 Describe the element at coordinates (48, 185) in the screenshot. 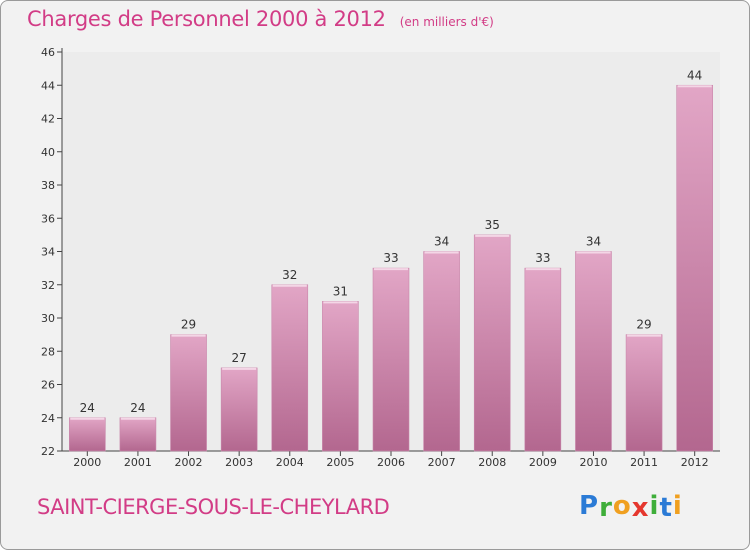

I see `y-tick-label: 38` at that location.